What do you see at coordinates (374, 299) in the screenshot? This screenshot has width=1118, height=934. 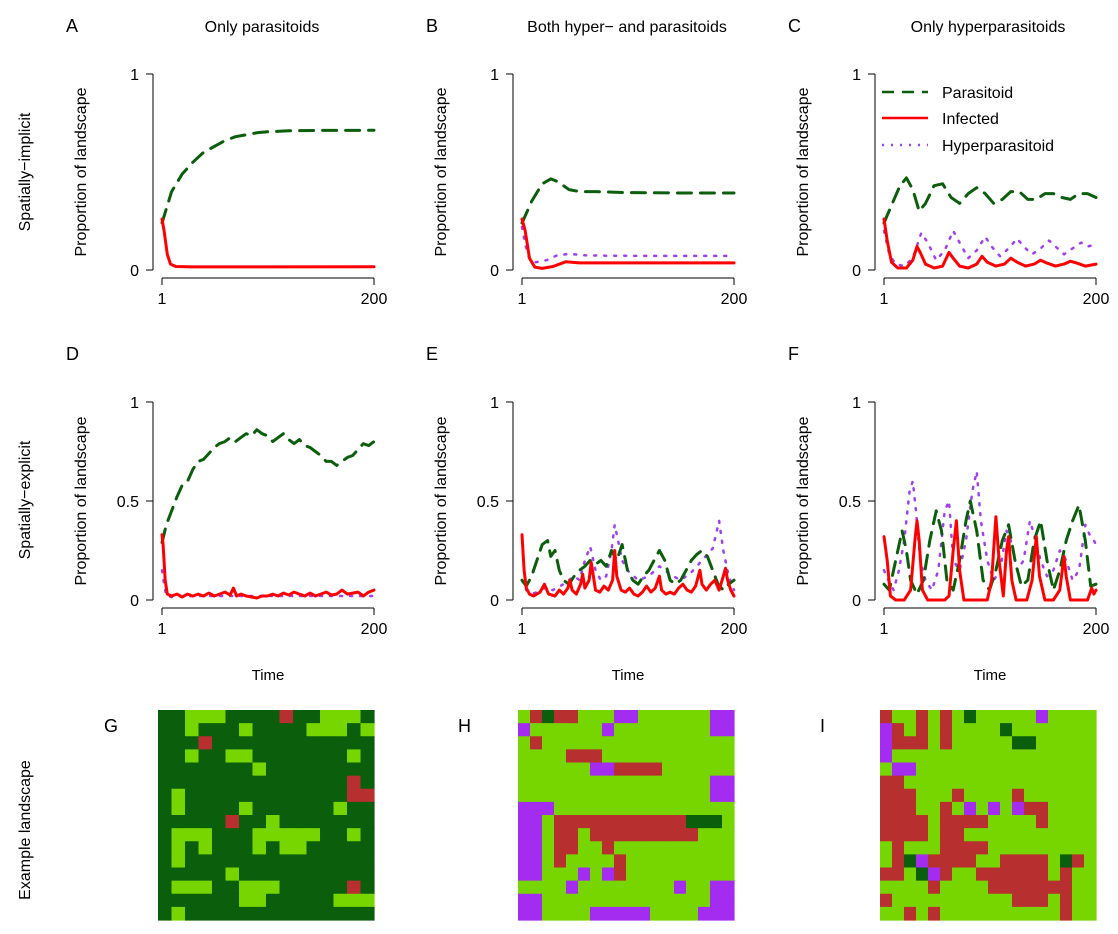 I see `x-tick-label-a-1: 200` at bounding box center [374, 299].